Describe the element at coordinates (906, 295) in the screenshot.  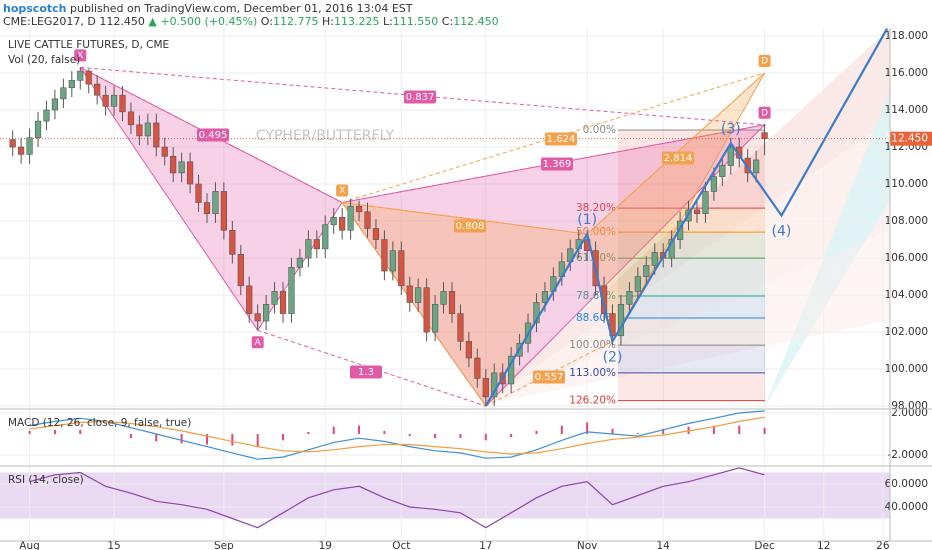
I see `y-tick-label: 104.000` at that location.